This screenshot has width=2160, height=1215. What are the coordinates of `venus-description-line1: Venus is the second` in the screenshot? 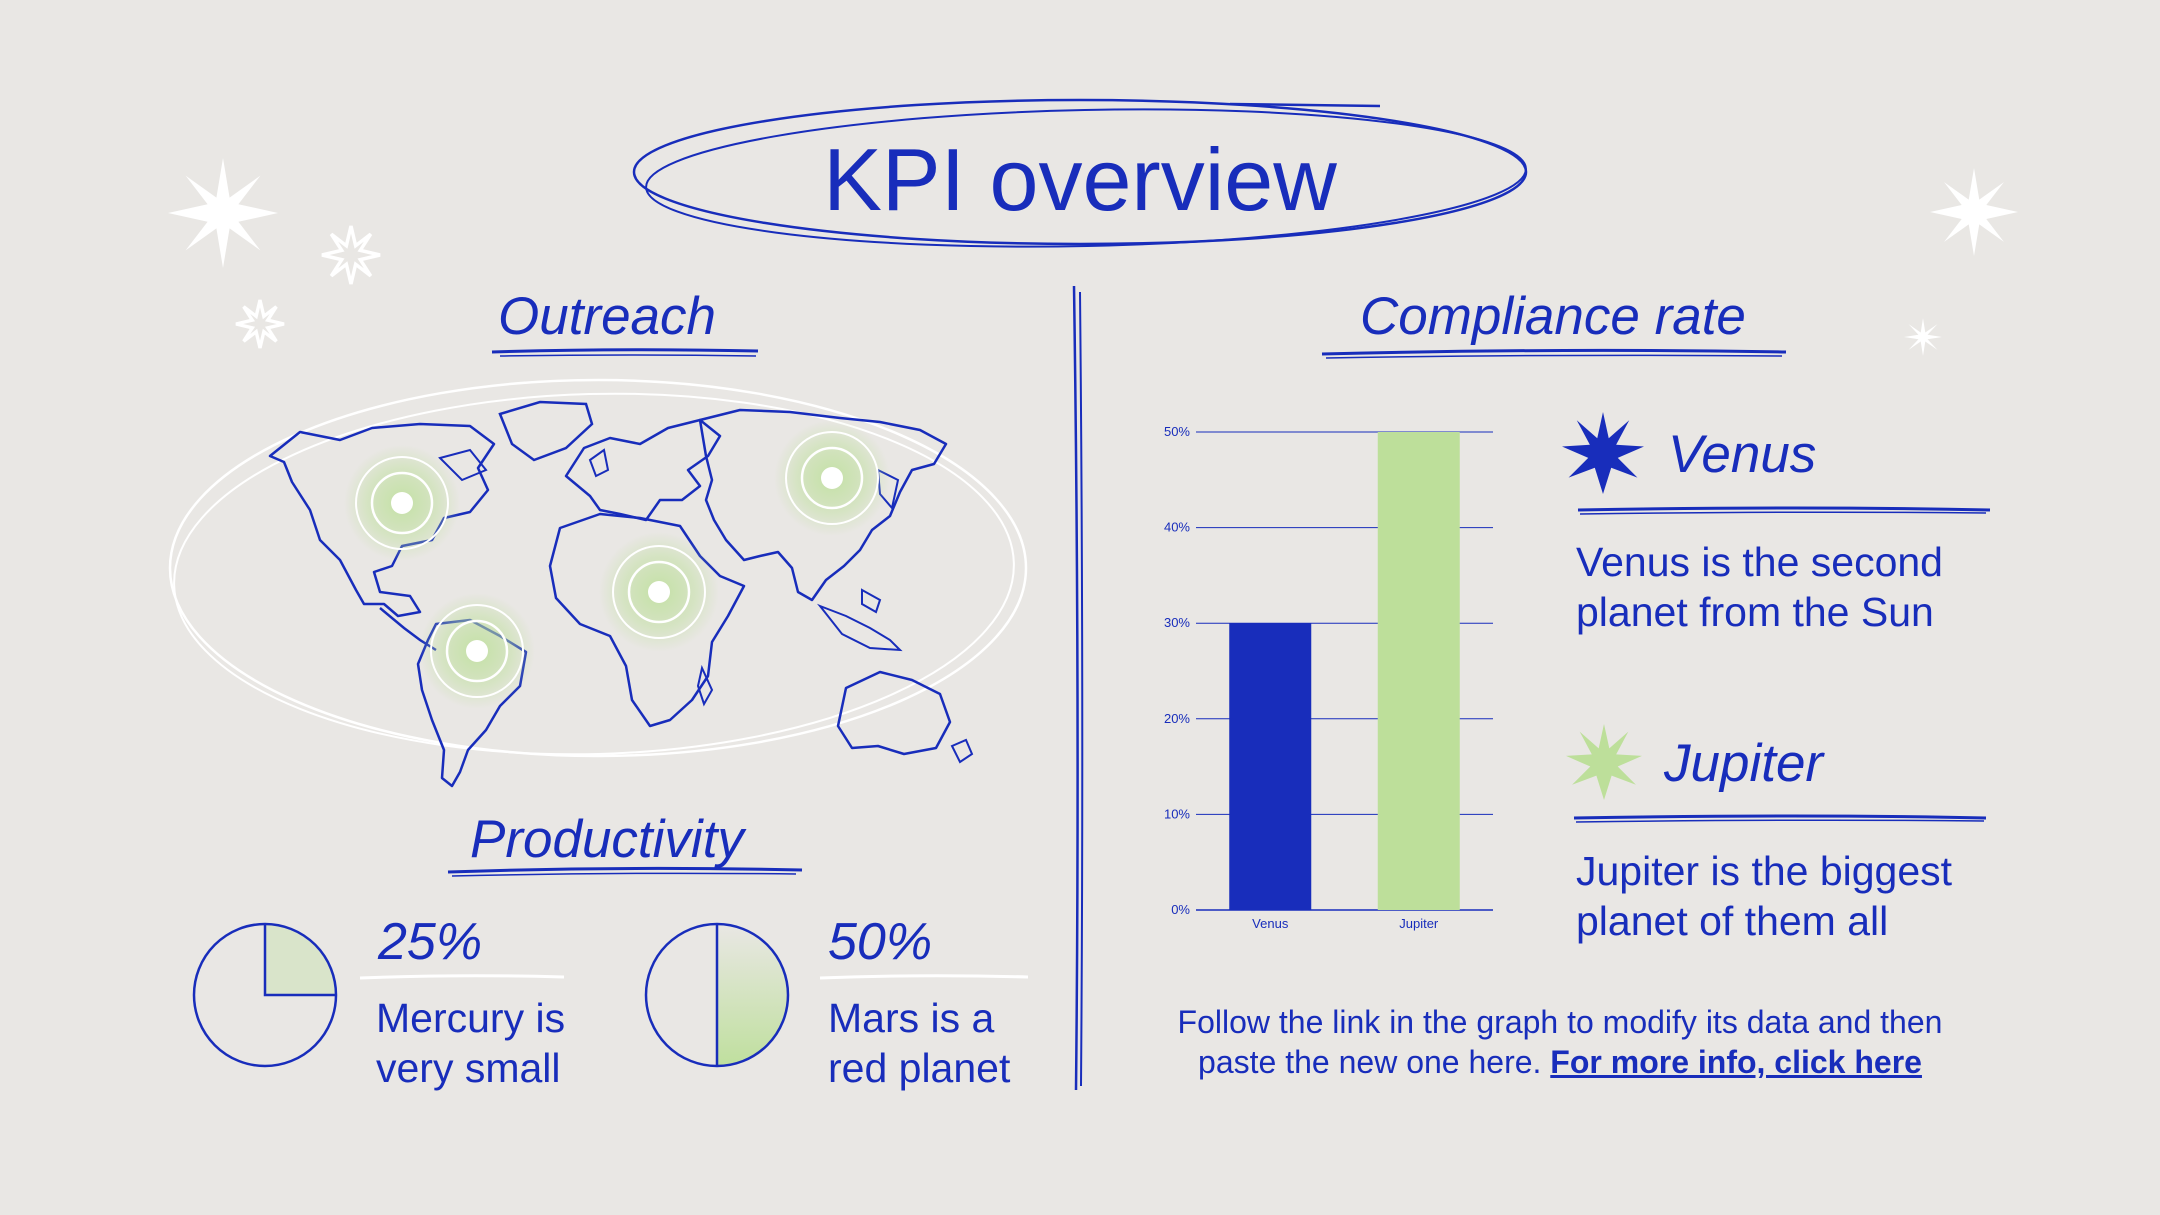 It's located at (1759, 562).